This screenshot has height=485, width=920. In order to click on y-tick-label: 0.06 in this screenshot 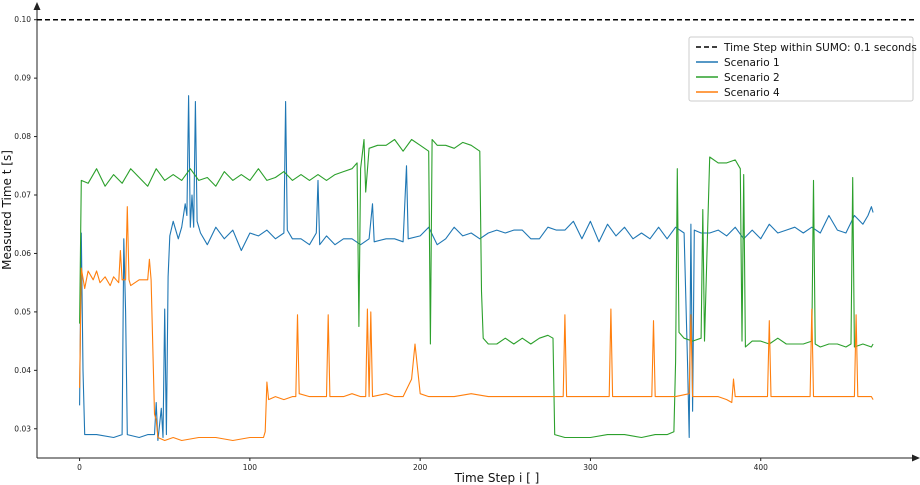, I will do `click(22, 253)`.